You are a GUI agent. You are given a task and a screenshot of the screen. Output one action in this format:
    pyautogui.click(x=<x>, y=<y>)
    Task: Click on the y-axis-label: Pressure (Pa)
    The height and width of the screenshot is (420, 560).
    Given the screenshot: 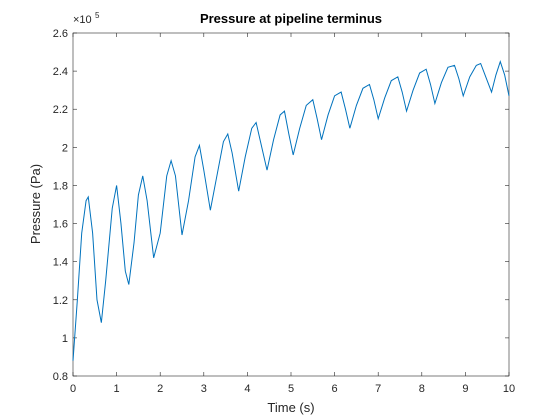 What is the action you would take?
    pyautogui.click(x=35, y=204)
    